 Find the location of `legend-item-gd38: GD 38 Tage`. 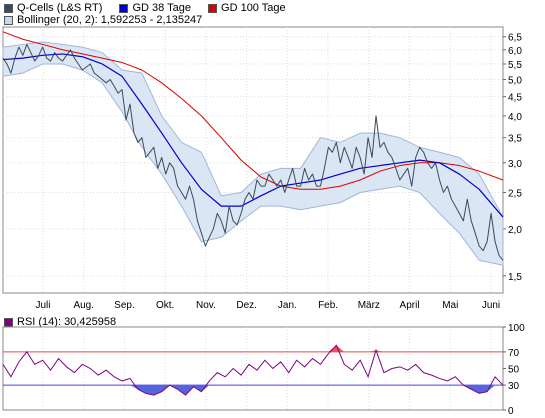

legend-item-gd38: GD 38 Tage is located at coordinates (155, 8).